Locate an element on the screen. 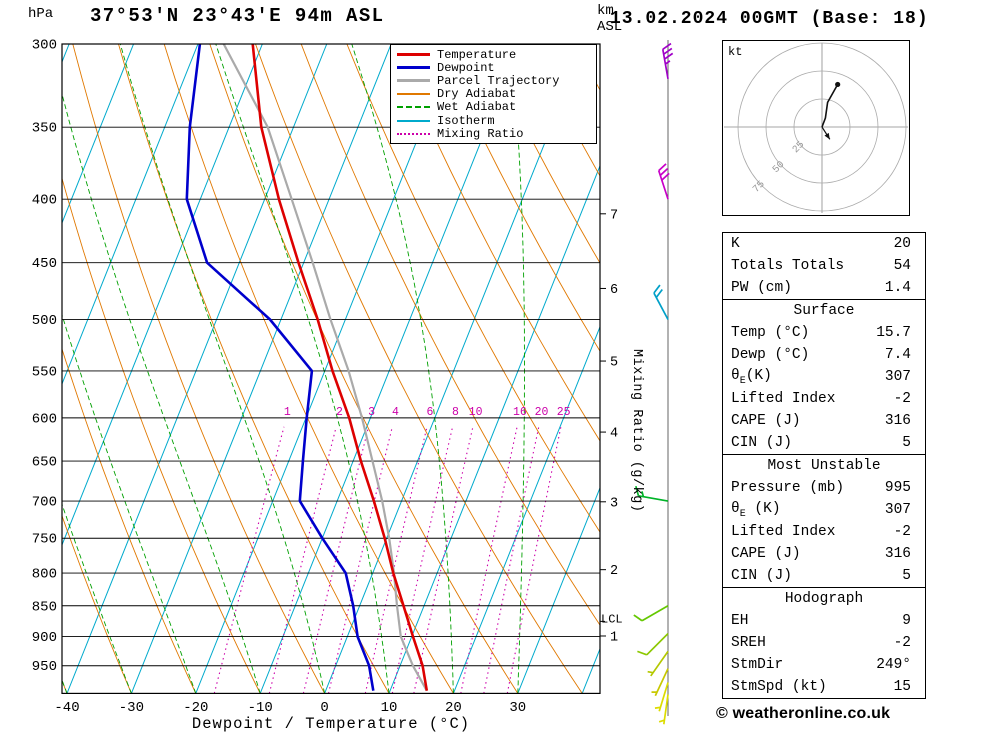 This screenshot has width=1000, height=733. mixing-ratio-label: 4 is located at coordinates (395, 412).